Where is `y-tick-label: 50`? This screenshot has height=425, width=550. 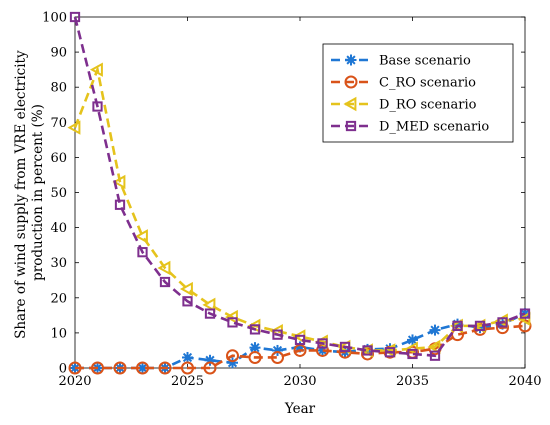
y-tick-label: 50 is located at coordinates (58, 193).